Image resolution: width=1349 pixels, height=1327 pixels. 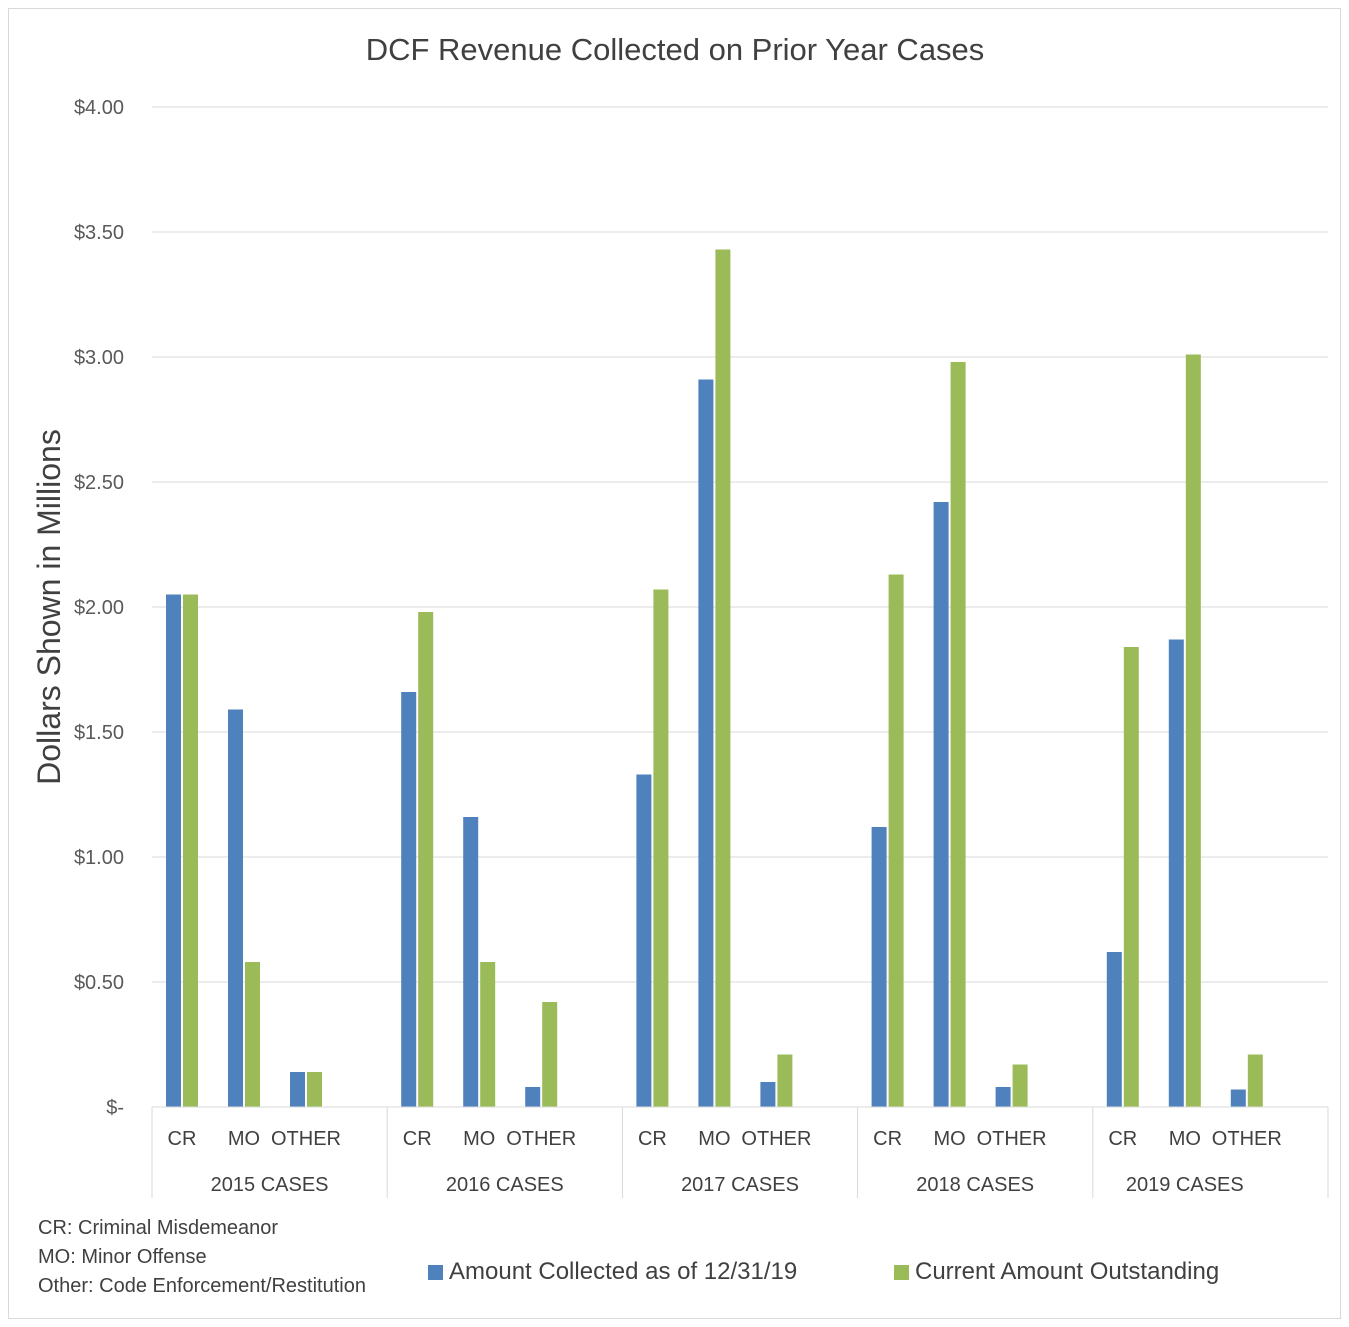 I want to click on legend-label-collected: Amount Collected as of 12/31/19, so click(x=623, y=1271).